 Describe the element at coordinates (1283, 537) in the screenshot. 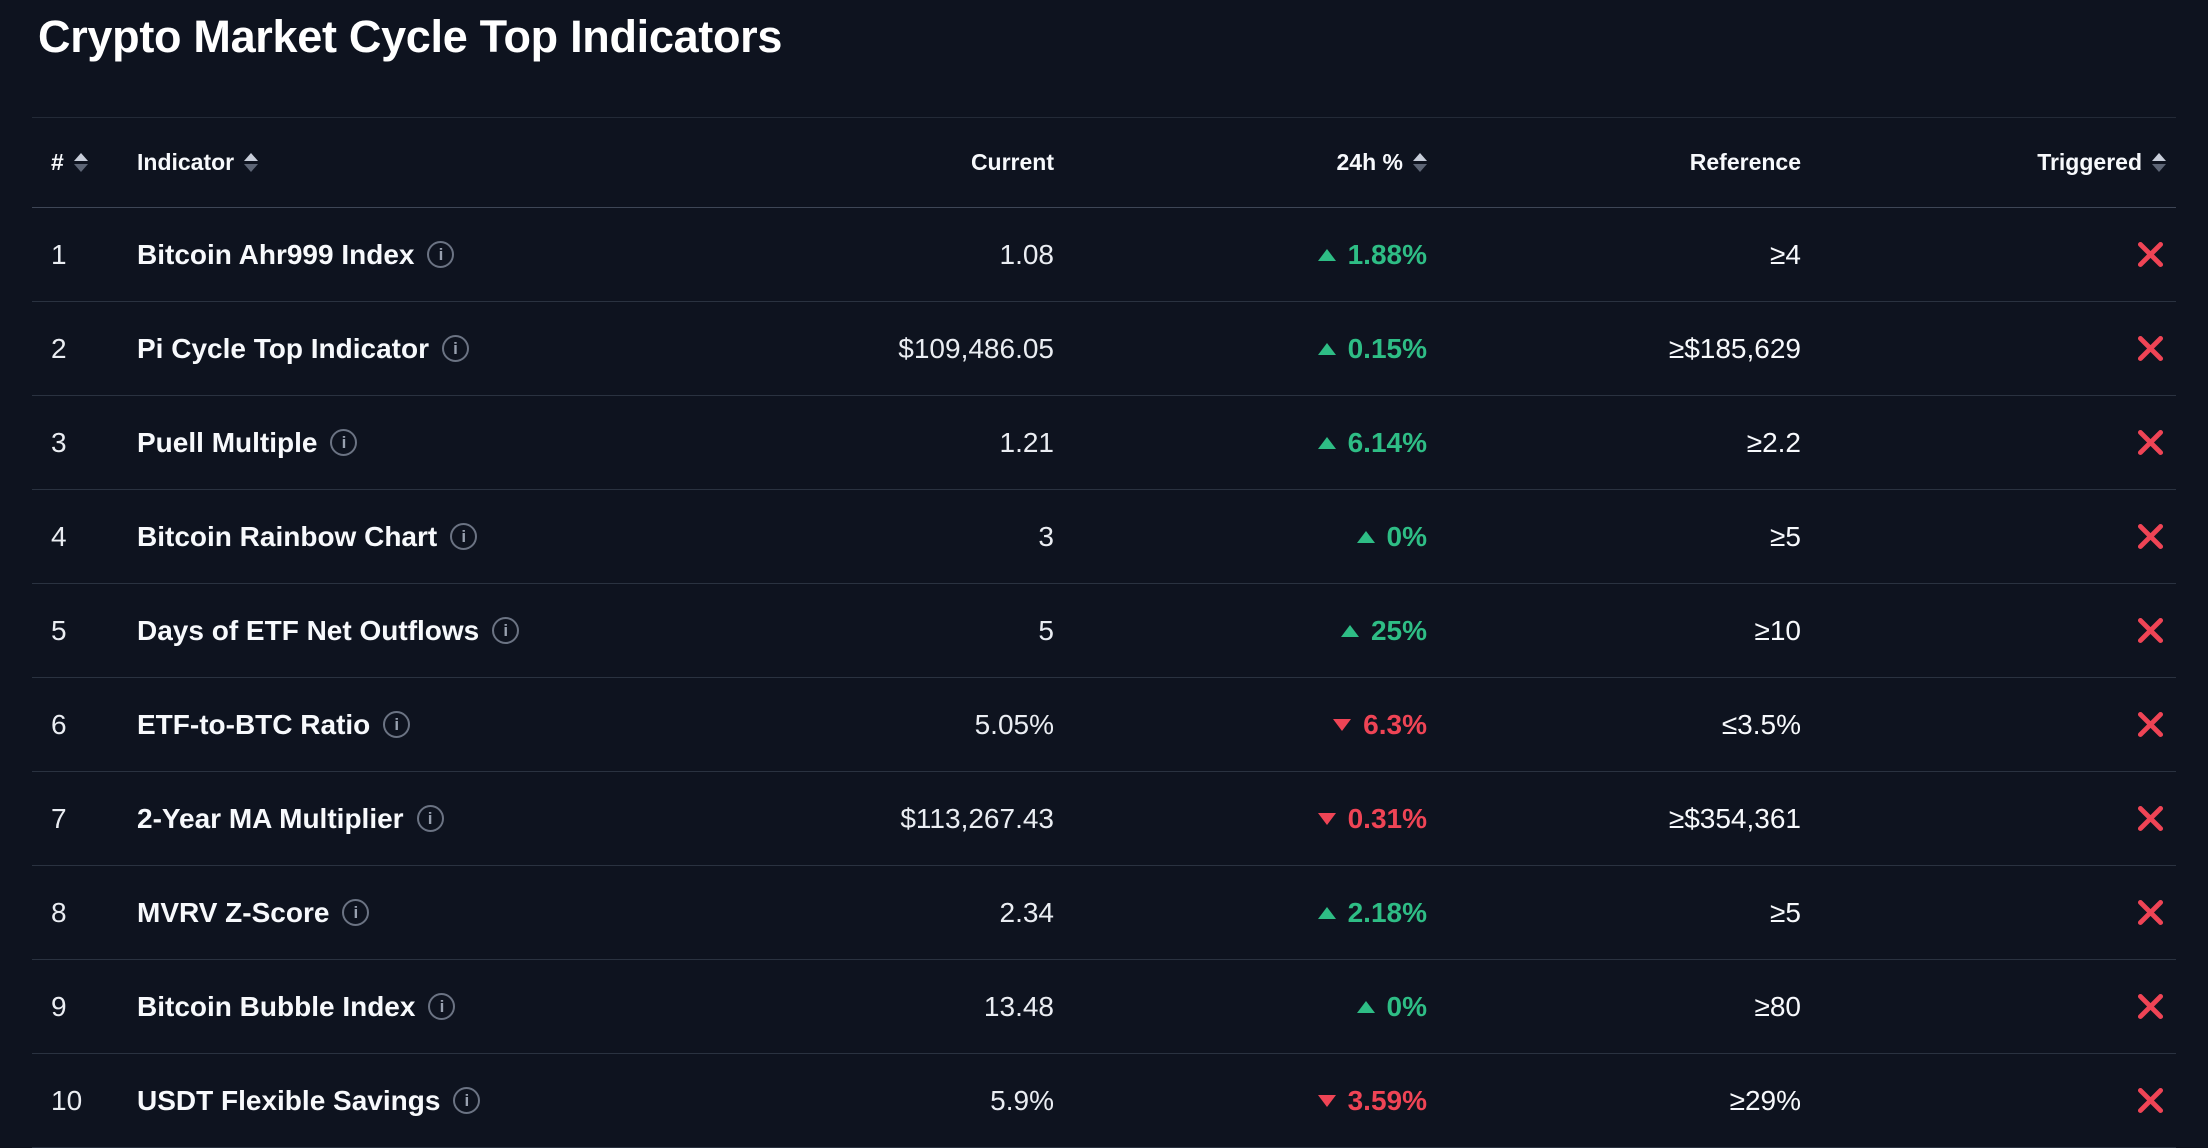

I see `change-cell: 0%` at that location.